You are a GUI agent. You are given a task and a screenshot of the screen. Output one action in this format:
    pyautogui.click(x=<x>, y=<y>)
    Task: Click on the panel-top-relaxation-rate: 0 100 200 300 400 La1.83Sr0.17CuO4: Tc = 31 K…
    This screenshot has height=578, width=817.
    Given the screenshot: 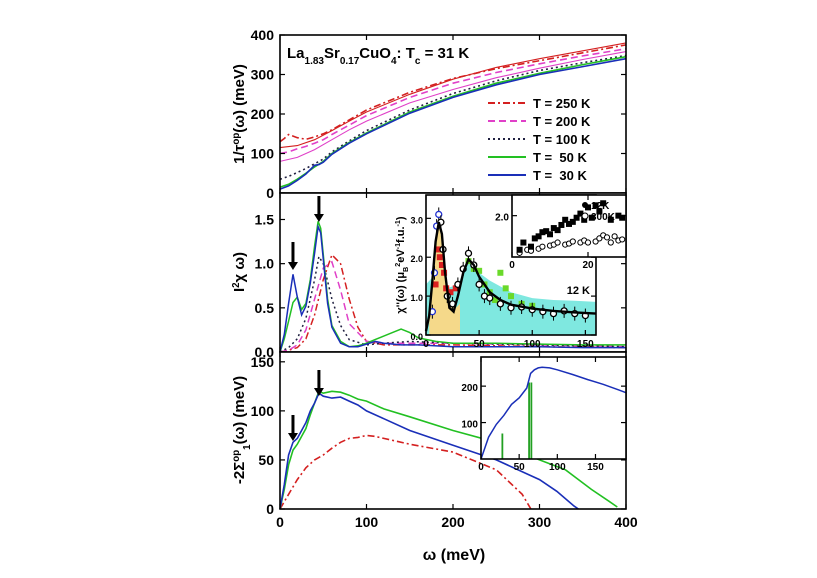 What is the action you would take?
    pyautogui.click(x=429, y=114)
    